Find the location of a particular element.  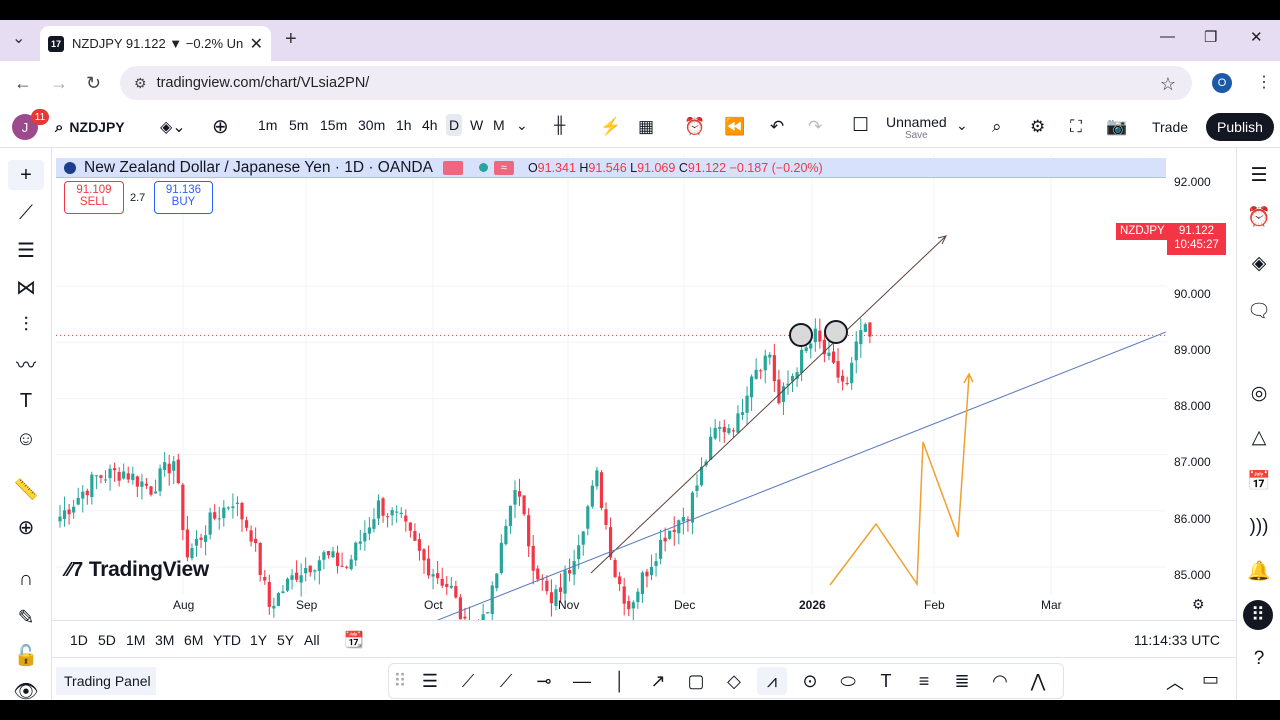

candles-type-icon: ╫ is located at coordinates (560, 125).